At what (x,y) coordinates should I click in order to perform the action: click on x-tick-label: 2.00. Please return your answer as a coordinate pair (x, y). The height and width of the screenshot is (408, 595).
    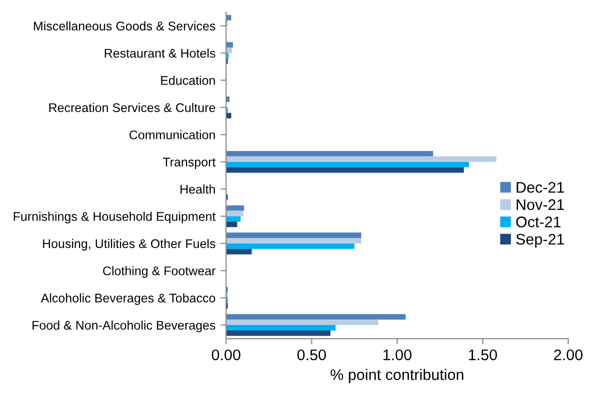
    Looking at the image, I should click on (568, 354).